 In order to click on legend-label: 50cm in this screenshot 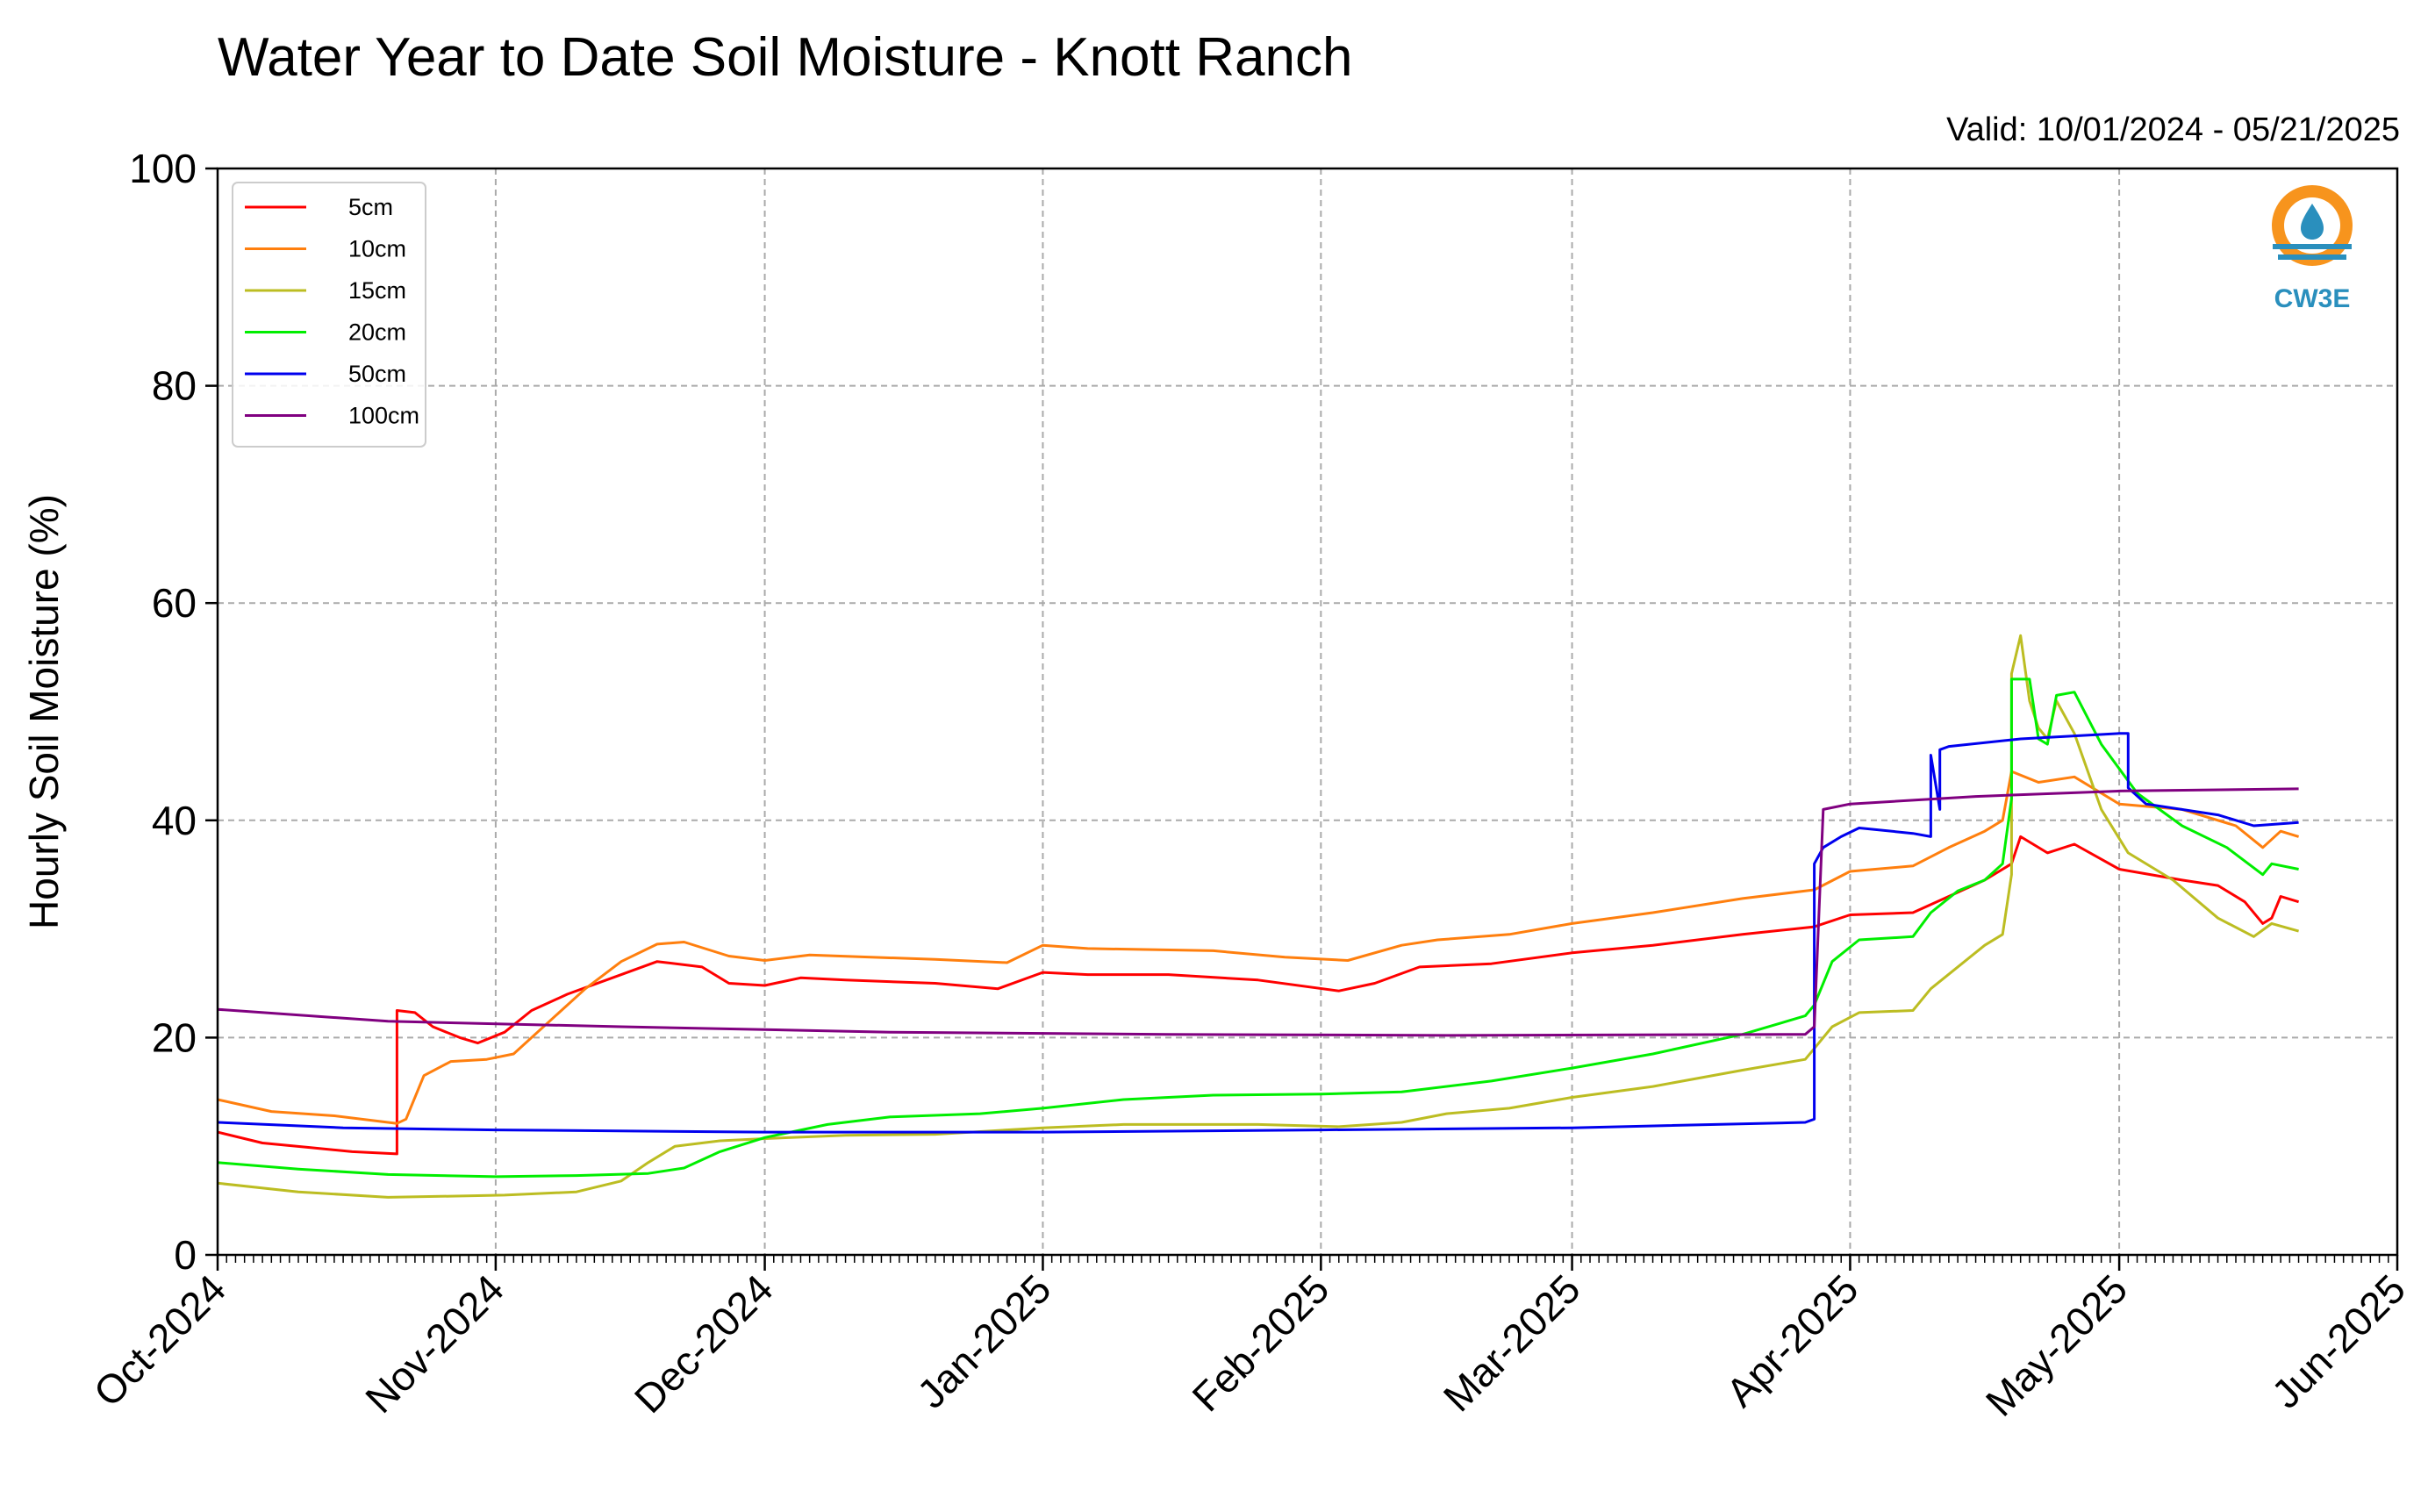, I will do `click(377, 374)`.